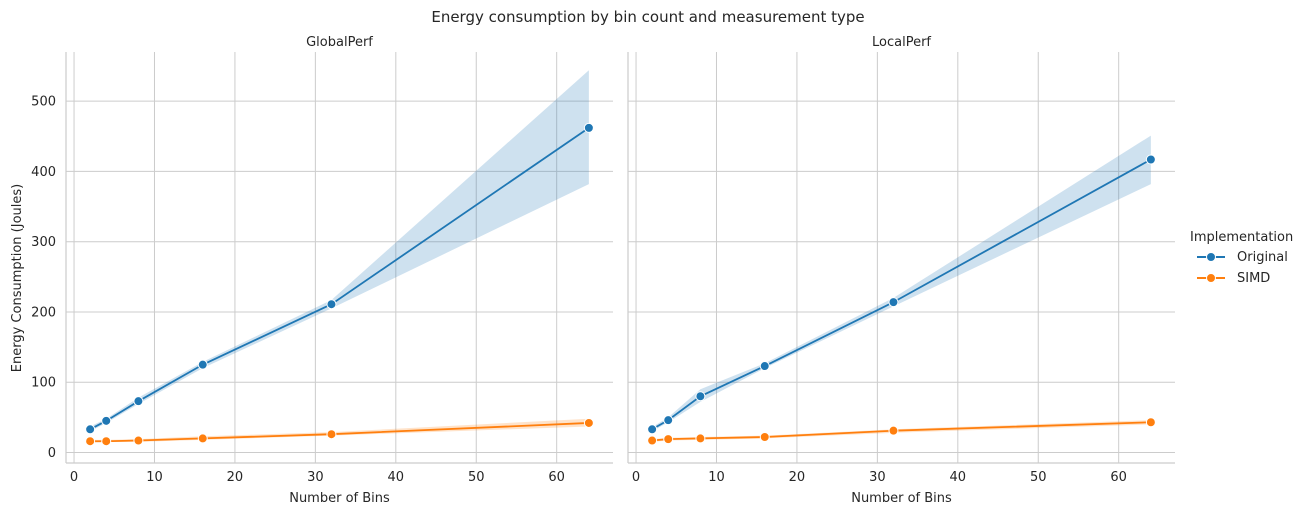  What do you see at coordinates (52, 453) in the screenshot?
I see `globalperf-y-tick-label: 0` at bounding box center [52, 453].